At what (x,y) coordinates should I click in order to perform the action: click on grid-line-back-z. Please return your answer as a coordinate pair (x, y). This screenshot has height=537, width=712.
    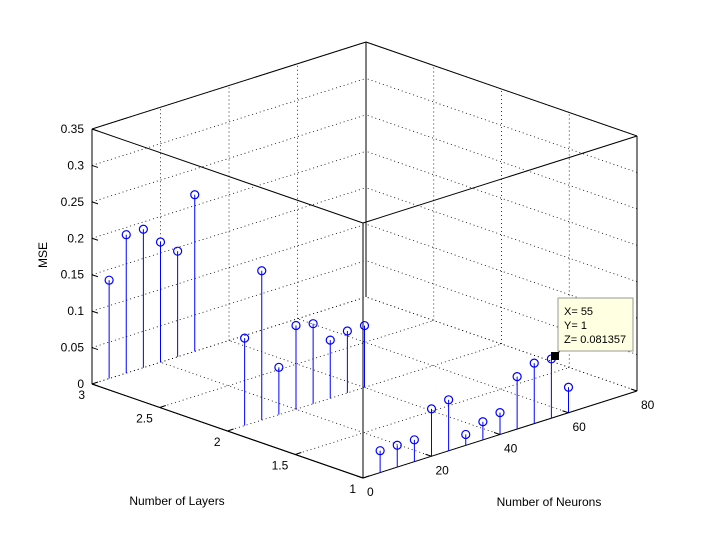
    Looking at the image, I should click on (229, 231).